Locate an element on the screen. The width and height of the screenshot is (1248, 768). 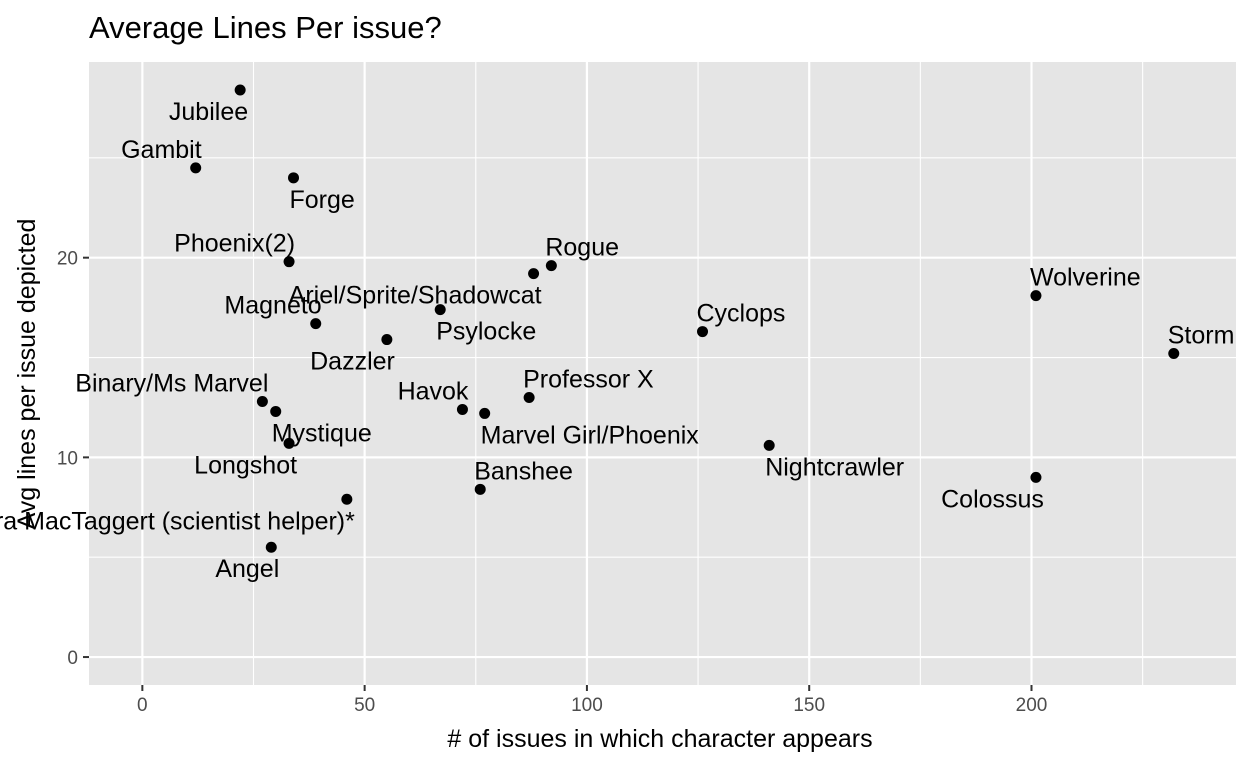
point-label: Psylocke is located at coordinates (486, 332).